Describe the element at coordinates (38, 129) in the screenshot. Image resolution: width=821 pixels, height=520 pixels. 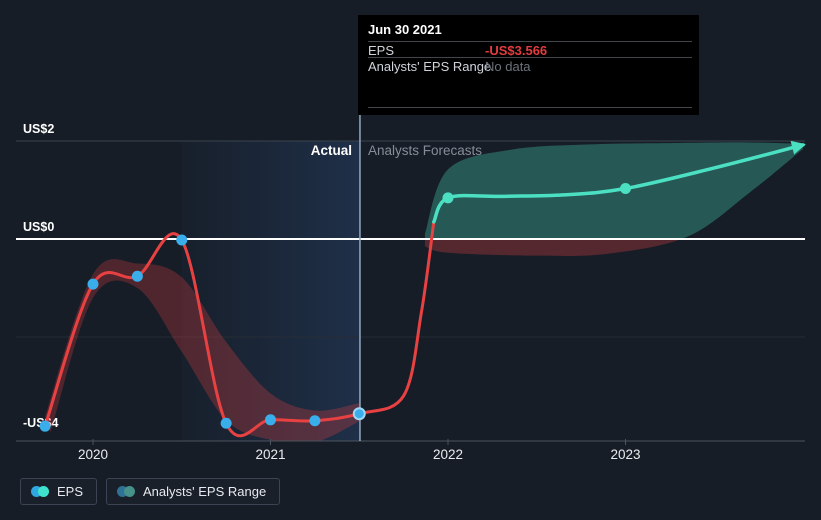
I see `y-tick-label: US$2` at that location.